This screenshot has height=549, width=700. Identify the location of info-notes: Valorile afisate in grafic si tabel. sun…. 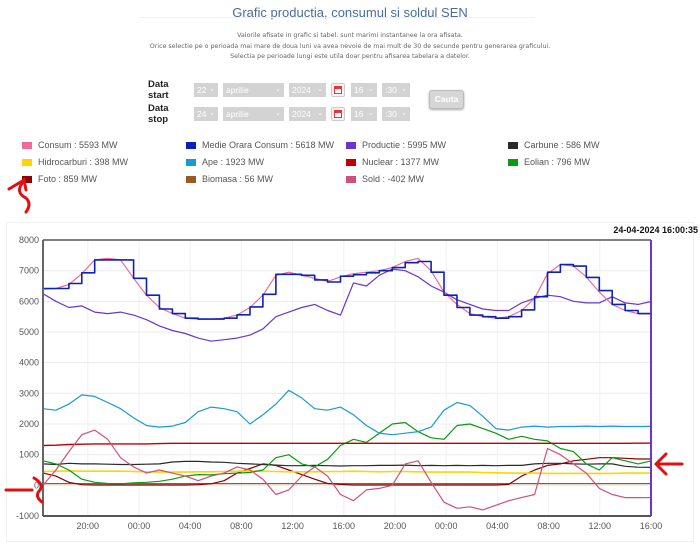
(350, 47).